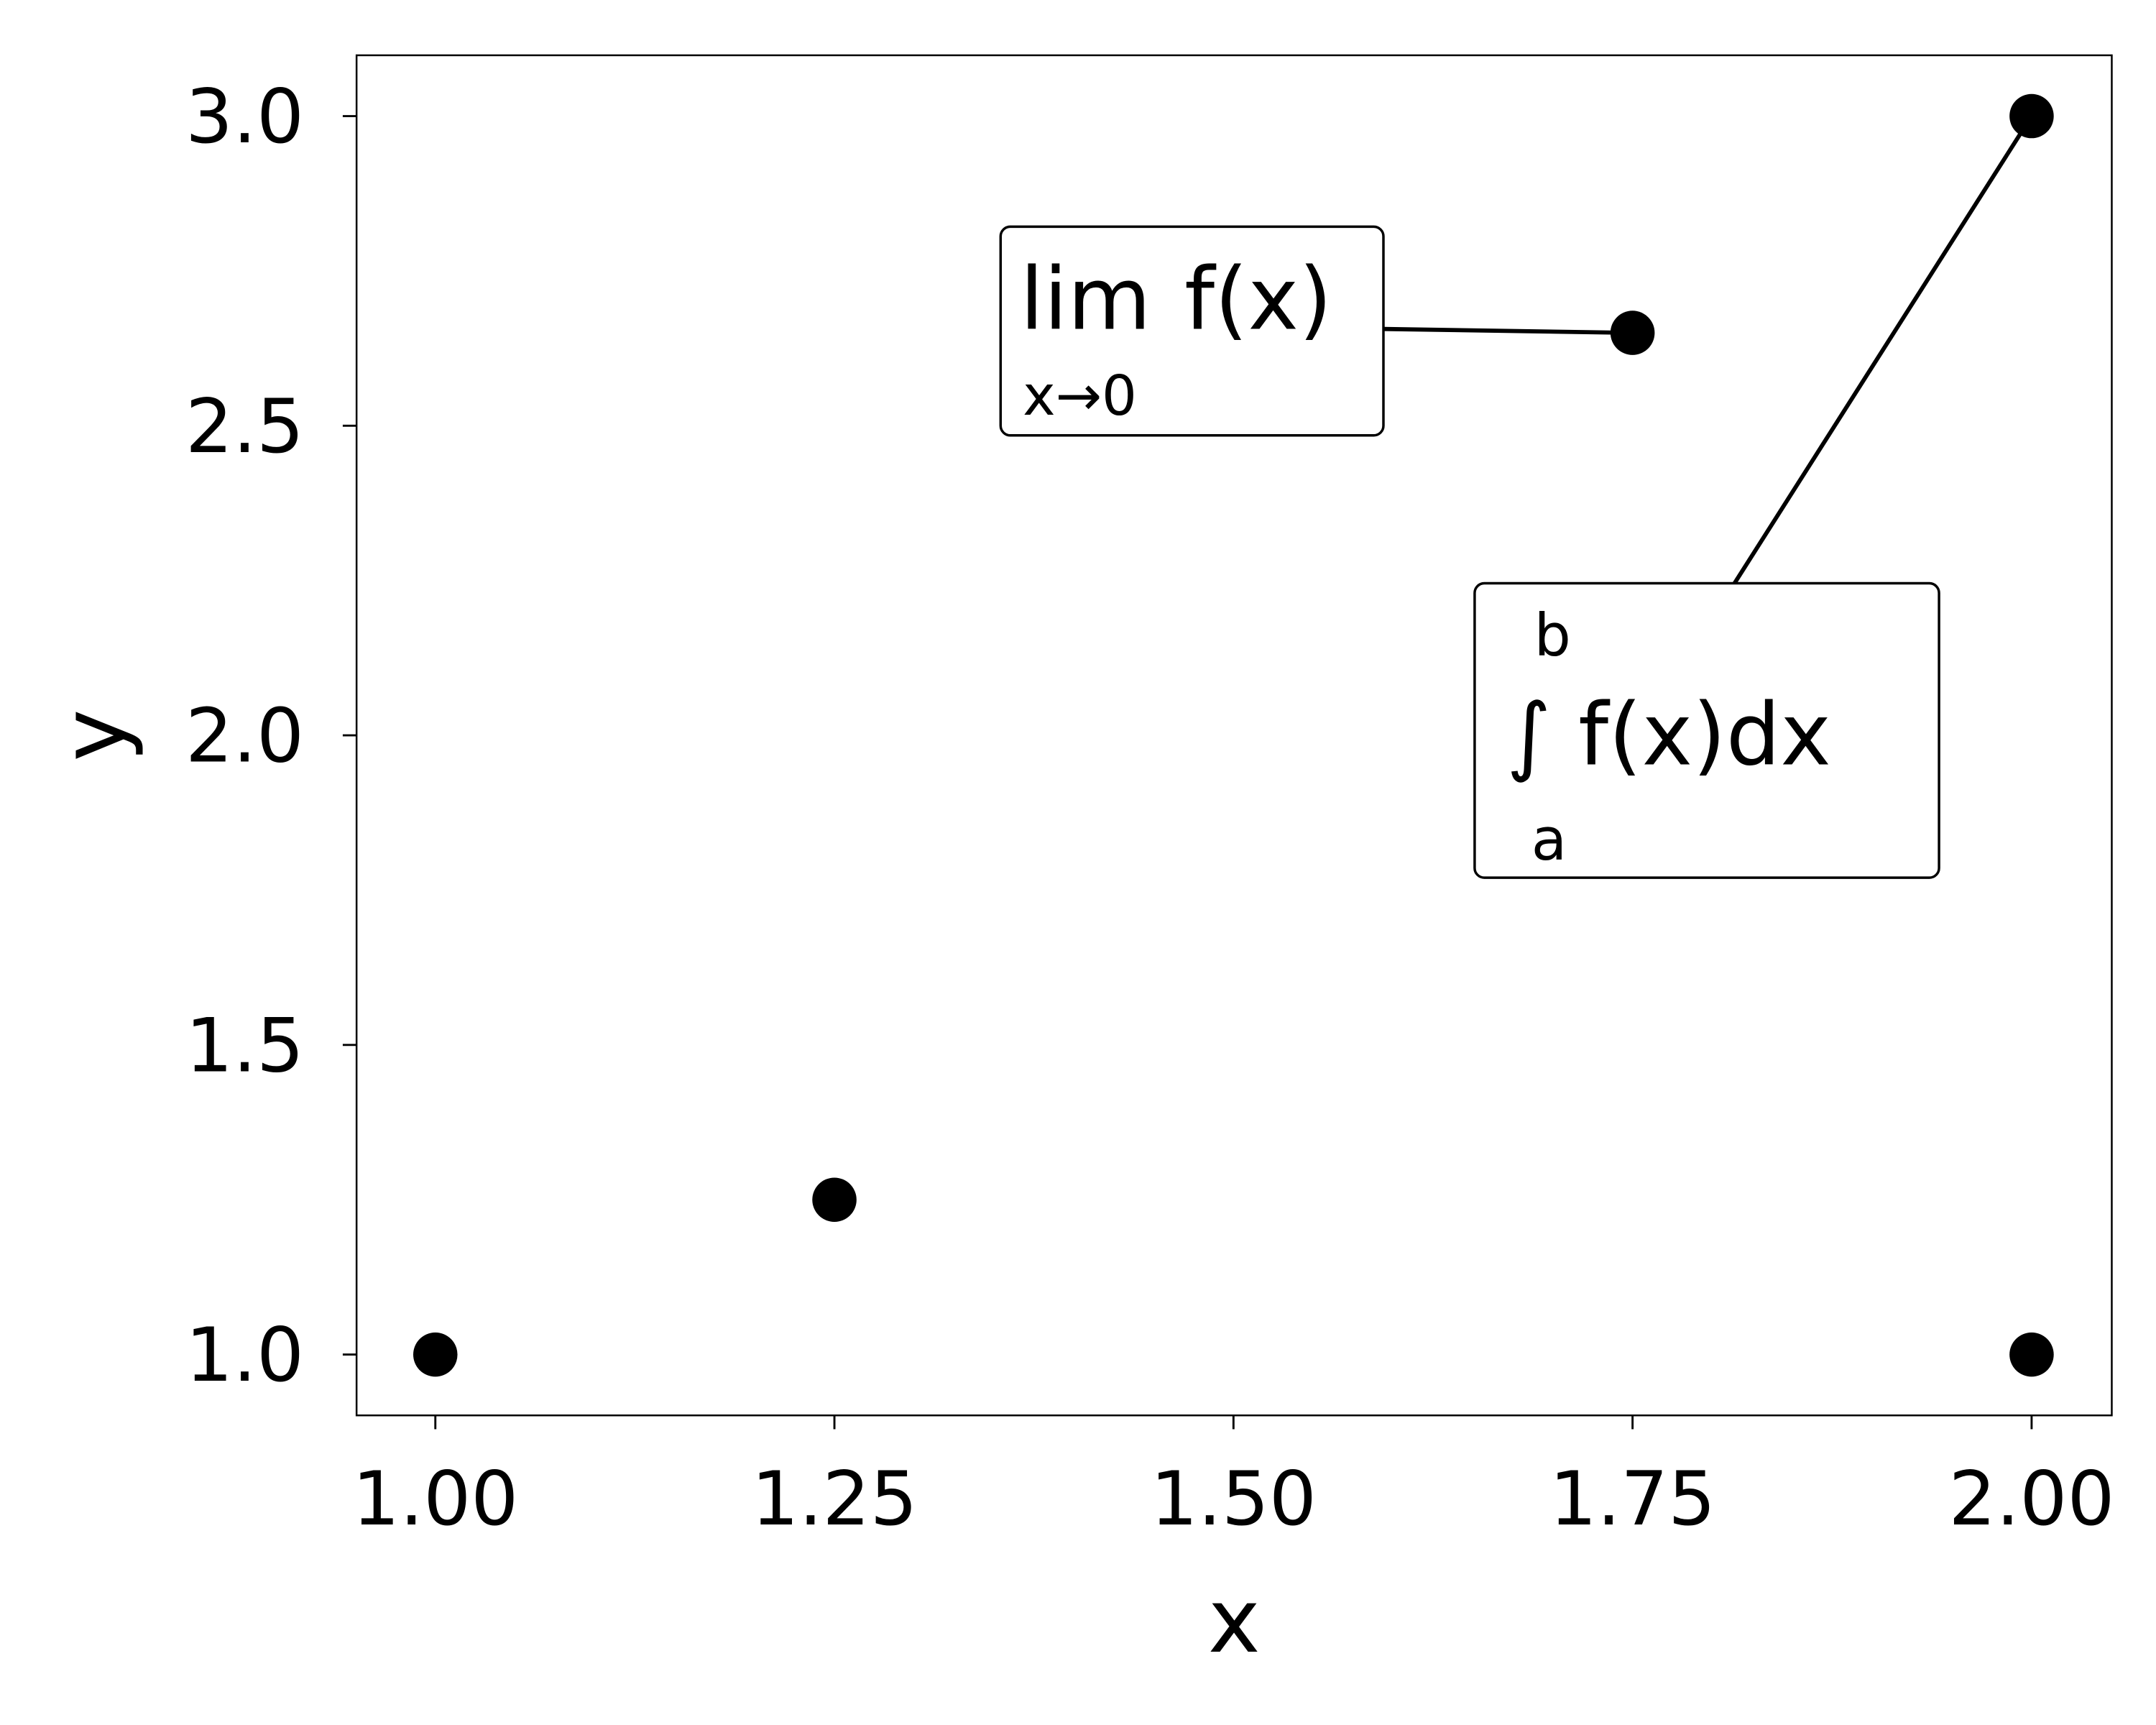 The image size is (2156, 1725). I want to click on integral-lower-limit: a, so click(1549, 840).